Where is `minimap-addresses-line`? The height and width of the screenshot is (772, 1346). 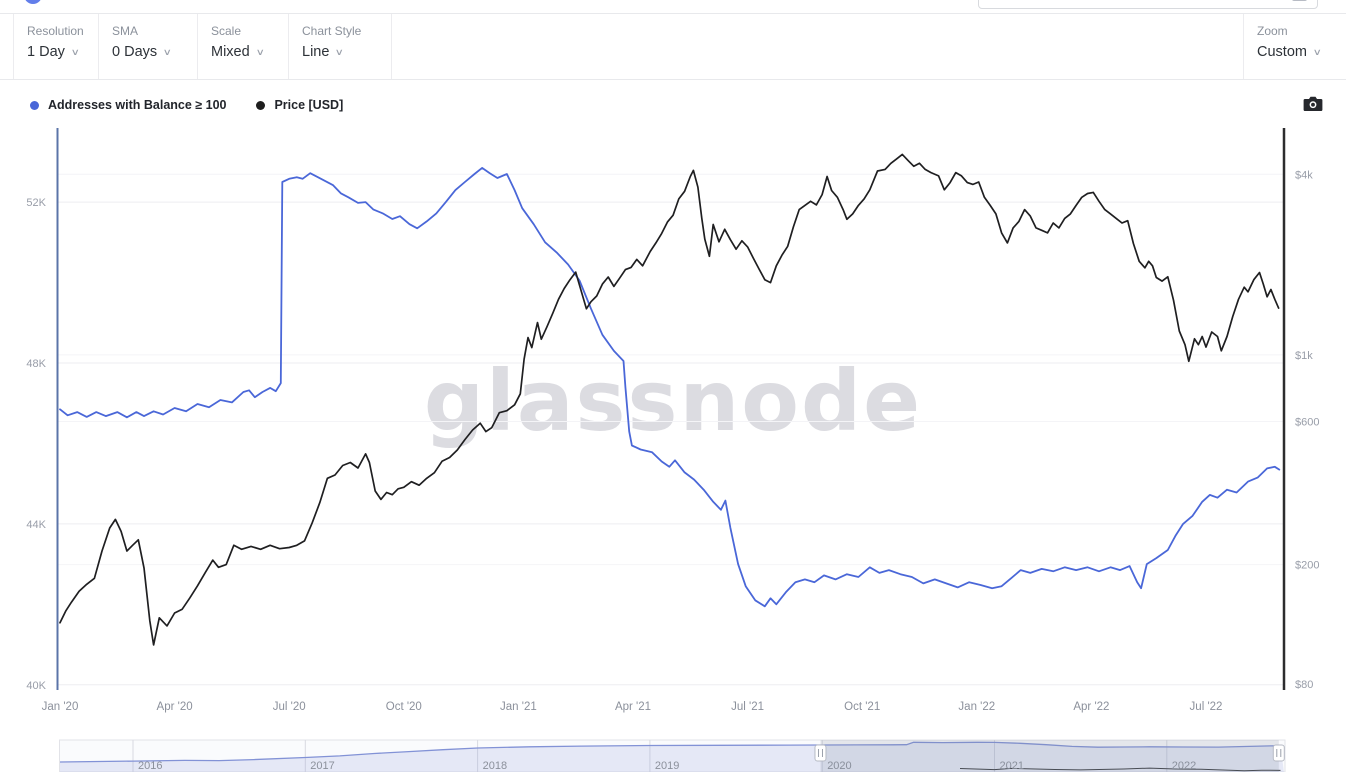 minimap-addresses-line is located at coordinates (670, 752).